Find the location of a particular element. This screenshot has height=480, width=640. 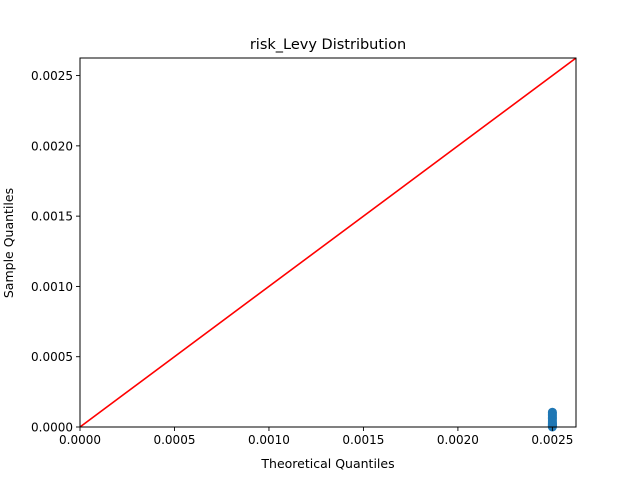

y-tick-label: 0.0010 is located at coordinates (52, 287).